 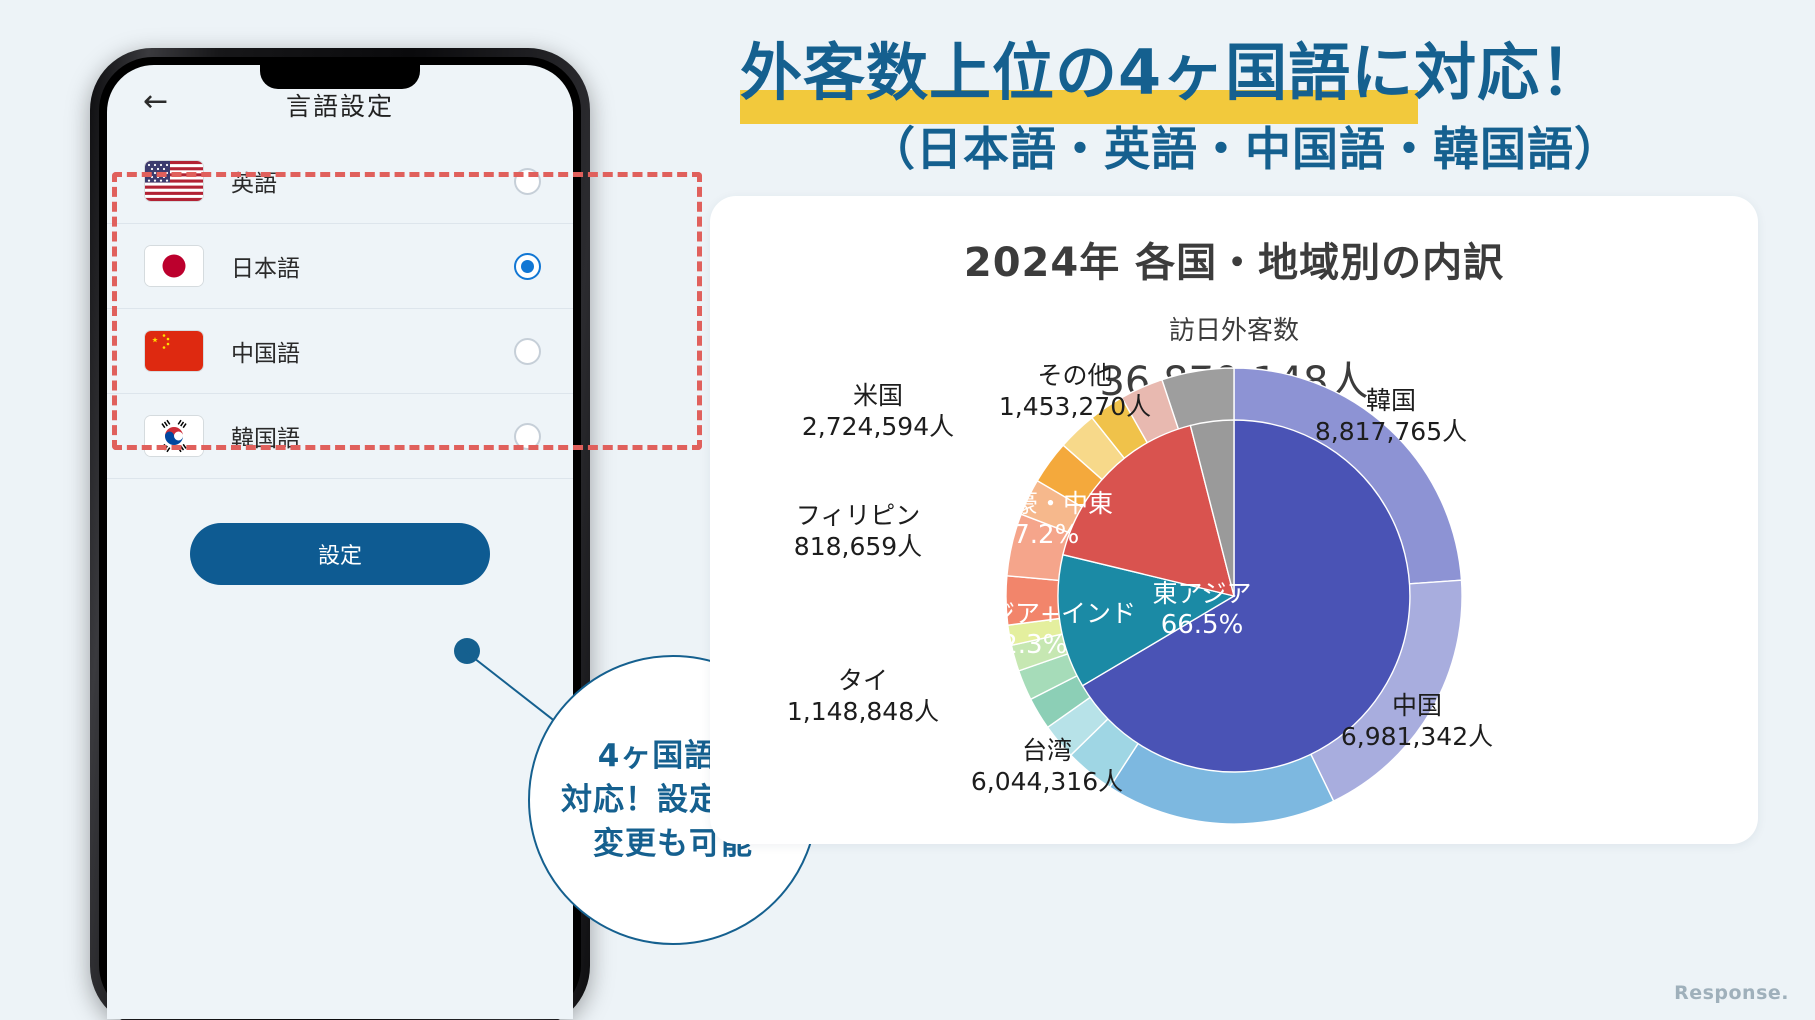 I want to click on headline-block: 外客数上位の4ヶ国語に対応！ （日本語・英語・中国語・韓国語）, so click(x=1272, y=108).